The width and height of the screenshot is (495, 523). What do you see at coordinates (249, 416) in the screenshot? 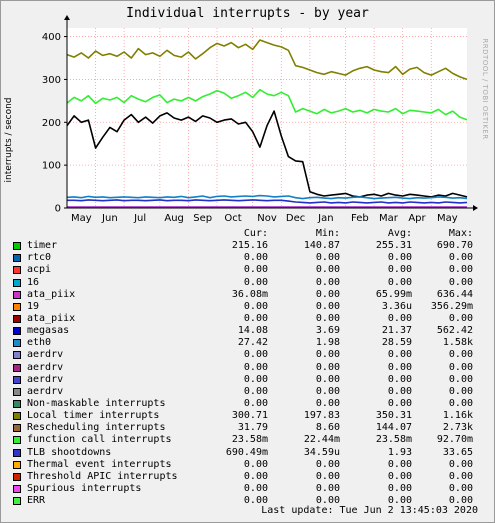
I see `legend-cur: 300.71` at bounding box center [249, 416].